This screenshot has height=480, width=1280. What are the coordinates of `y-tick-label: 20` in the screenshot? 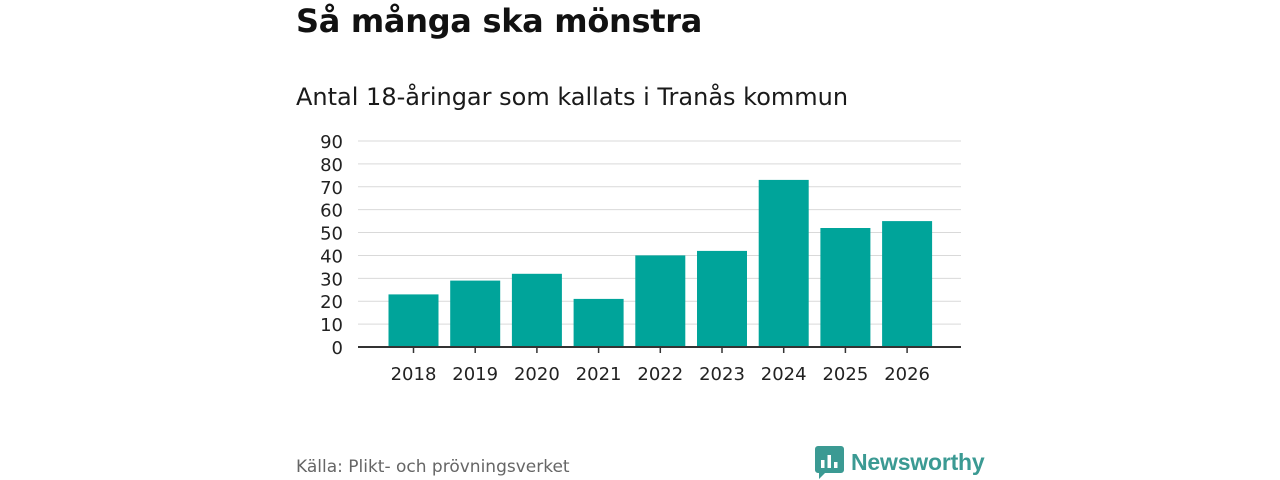 It's located at (331, 302).